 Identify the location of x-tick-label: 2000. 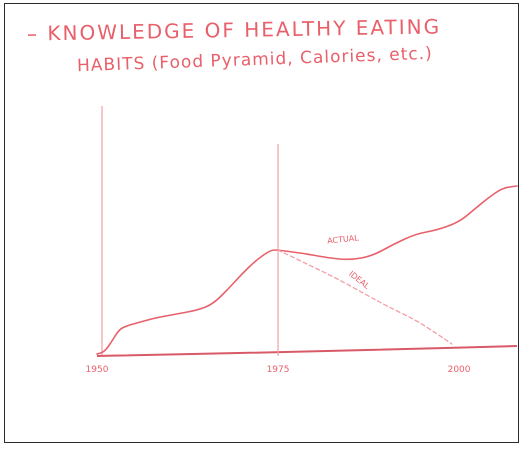
(459, 370).